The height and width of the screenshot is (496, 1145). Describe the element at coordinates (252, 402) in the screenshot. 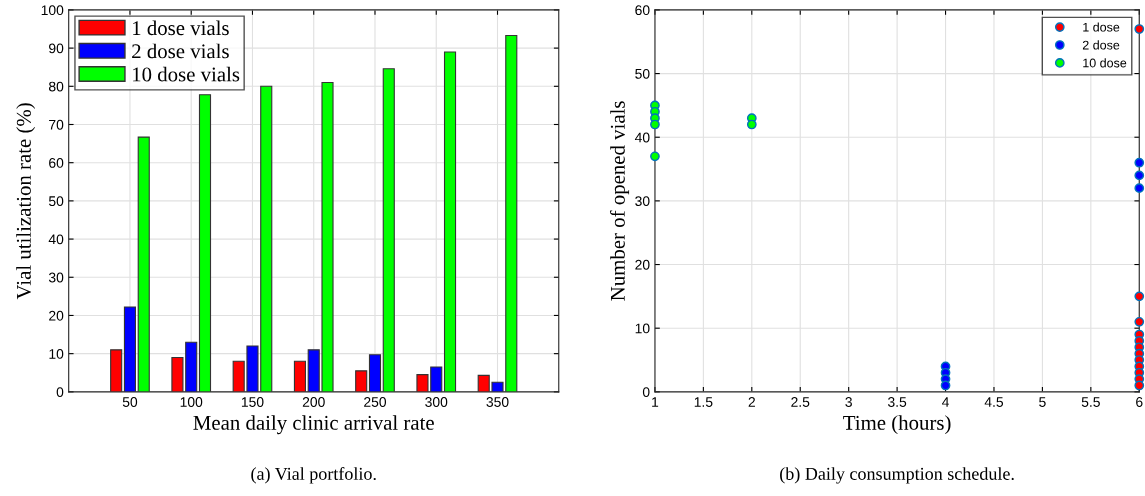

I see `x-tick-label: 150` at that location.